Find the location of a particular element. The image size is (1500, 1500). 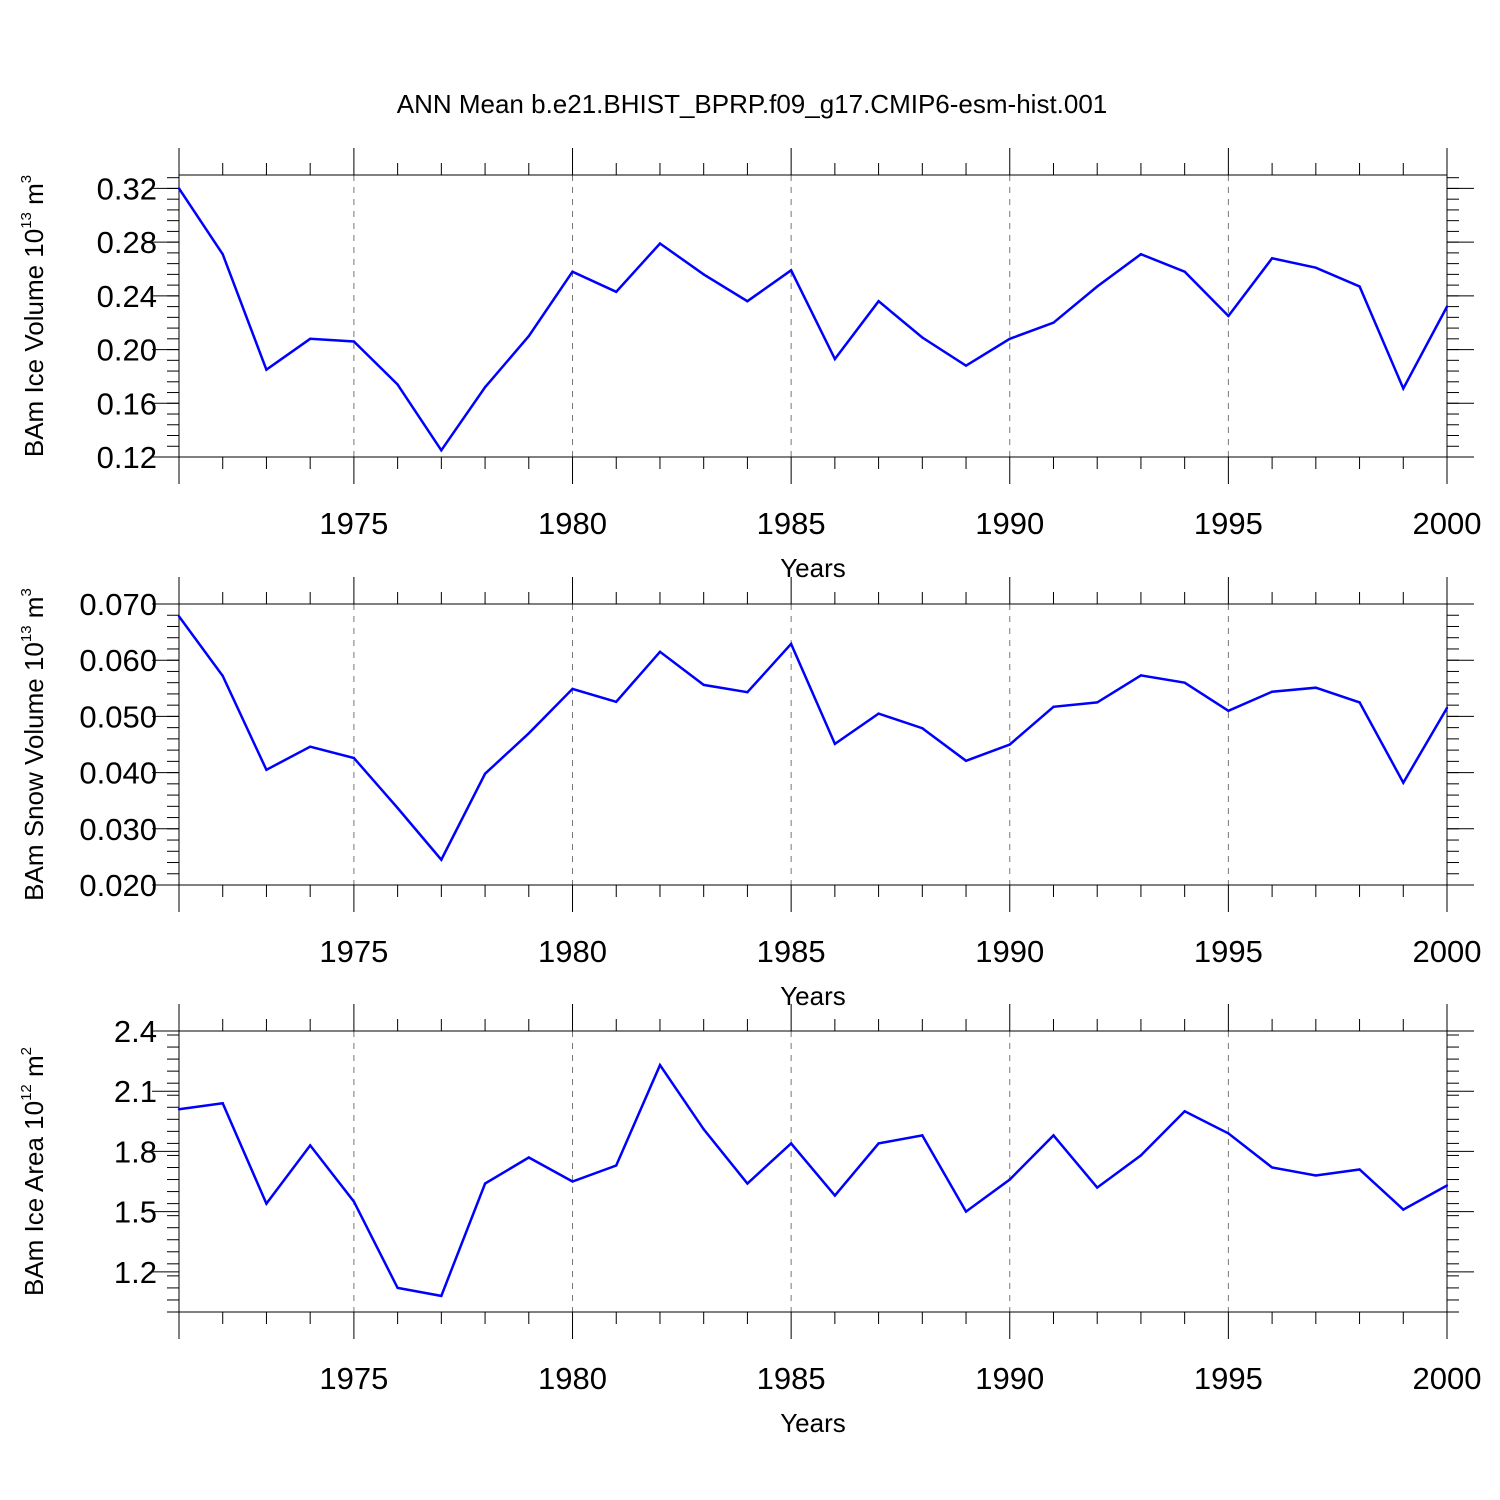

y-tick-label: 0.24 is located at coordinates (127, 296).